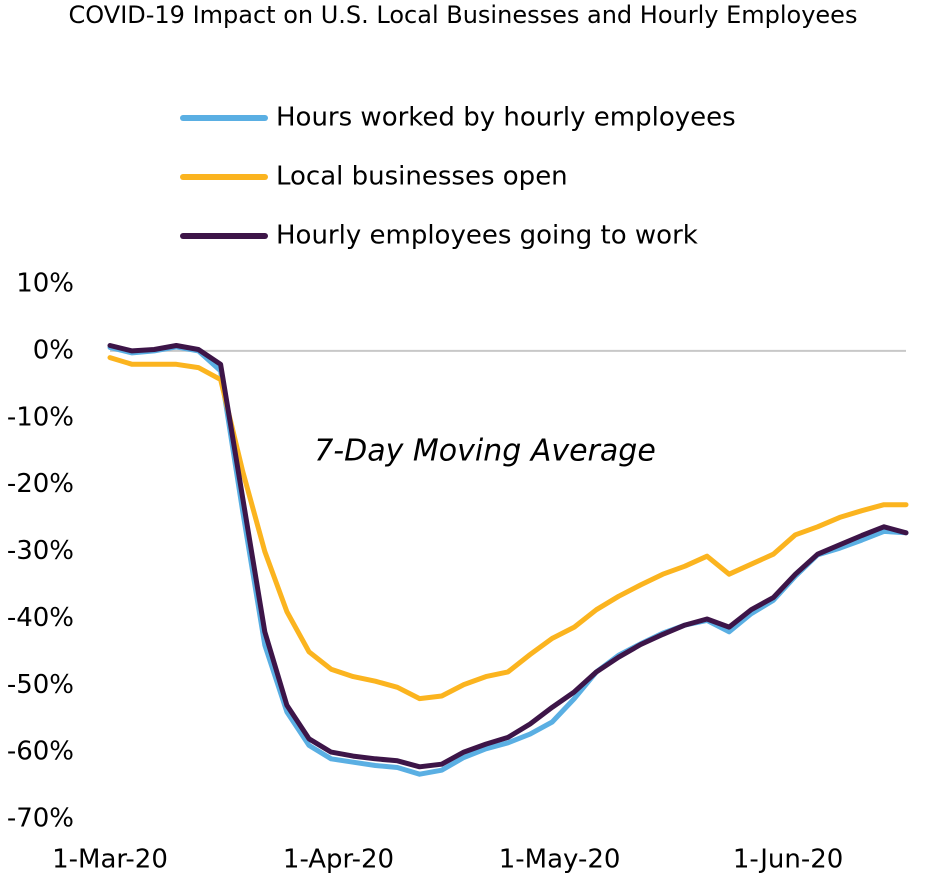 The image size is (927, 879). What do you see at coordinates (788, 860) in the screenshot?
I see `x-tick-label: 1-Jun-20` at bounding box center [788, 860].